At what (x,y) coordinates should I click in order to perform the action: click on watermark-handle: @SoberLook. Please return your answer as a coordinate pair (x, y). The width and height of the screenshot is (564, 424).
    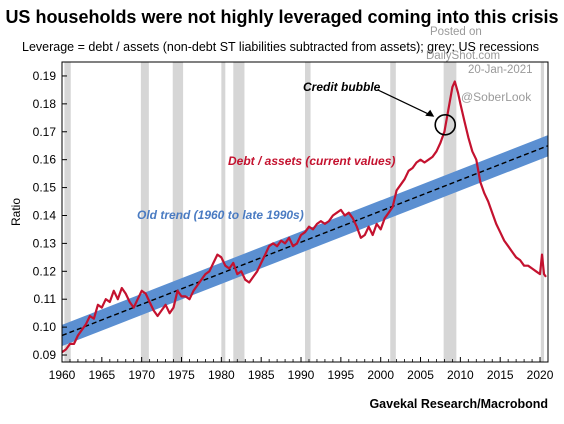
    Looking at the image, I should click on (496, 97).